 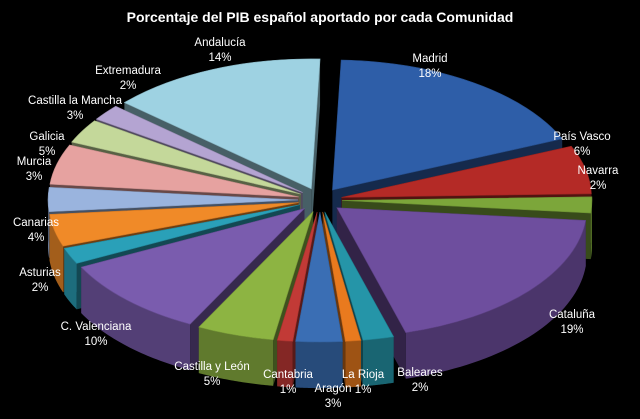 I want to click on slice-label-la-rioja: La Rioja, so click(x=363, y=375).